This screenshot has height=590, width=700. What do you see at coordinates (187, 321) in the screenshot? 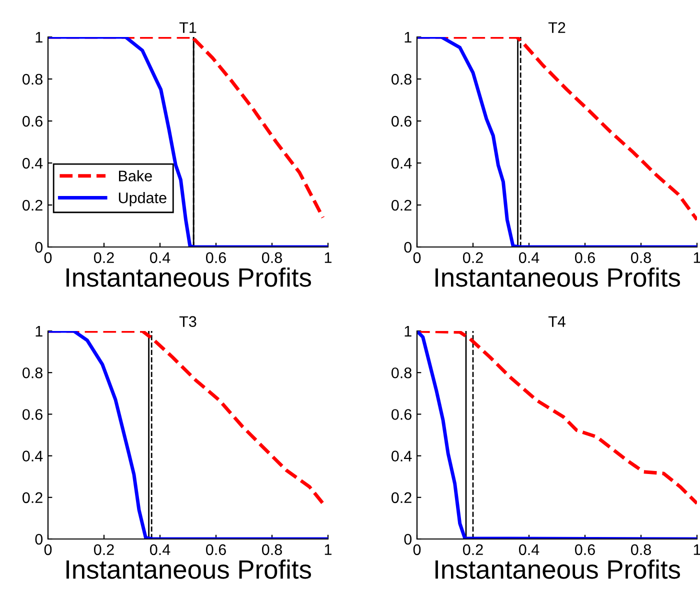
I see `chart-title: T3` at bounding box center [187, 321].